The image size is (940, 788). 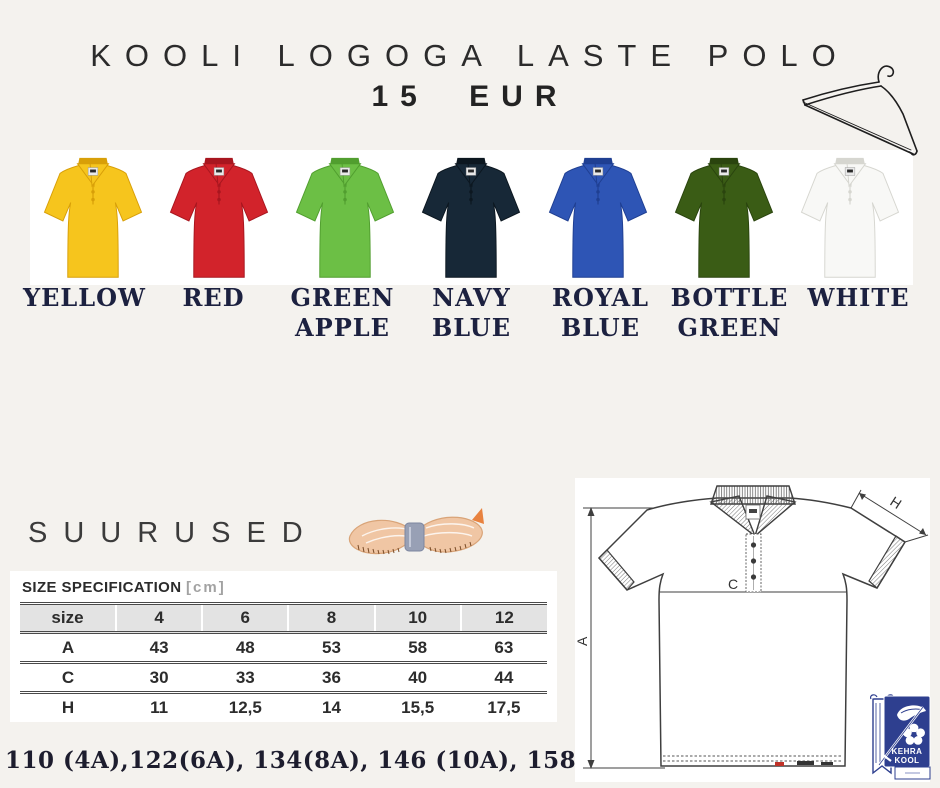 What do you see at coordinates (283, 678) in the screenshot?
I see `table-row-c: C 30 33 36 40 44` at bounding box center [283, 678].